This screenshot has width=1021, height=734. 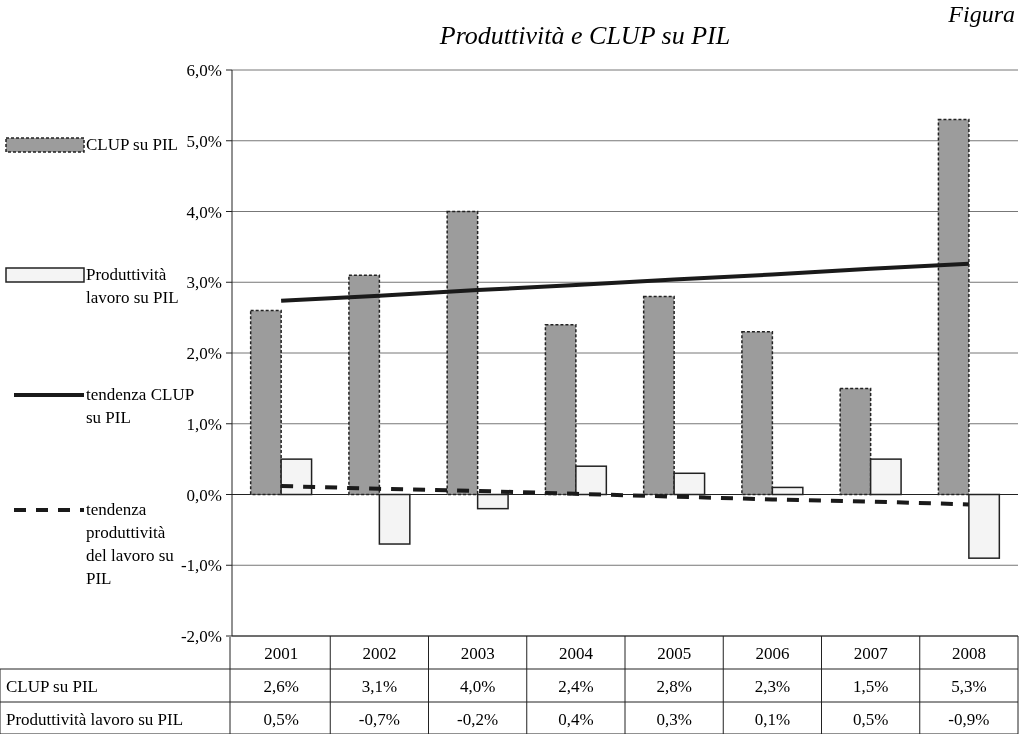 I want to click on y-tick-label: 5,0%, so click(x=204, y=141).